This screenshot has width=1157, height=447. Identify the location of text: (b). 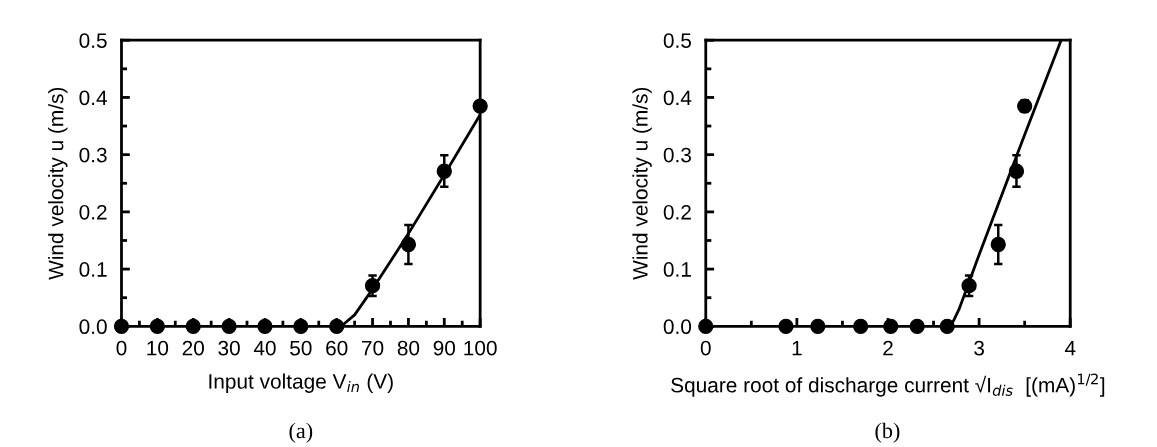
(887, 432).